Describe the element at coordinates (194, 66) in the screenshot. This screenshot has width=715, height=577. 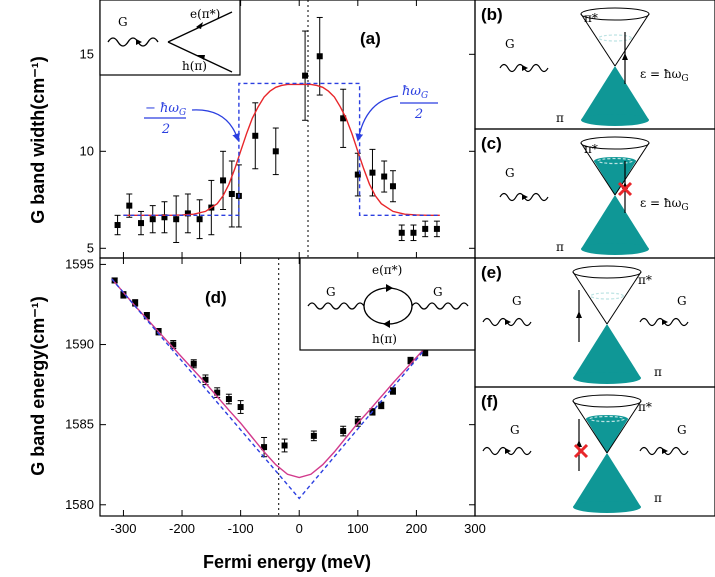
I see `inset-hole-label: h(π)` at that location.